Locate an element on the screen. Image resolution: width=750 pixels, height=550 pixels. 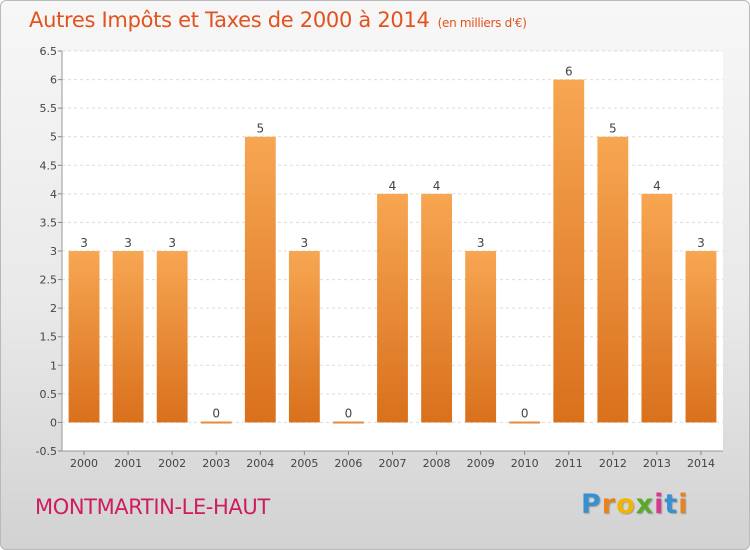
y-tick-label: 5 is located at coordinates (53, 137).